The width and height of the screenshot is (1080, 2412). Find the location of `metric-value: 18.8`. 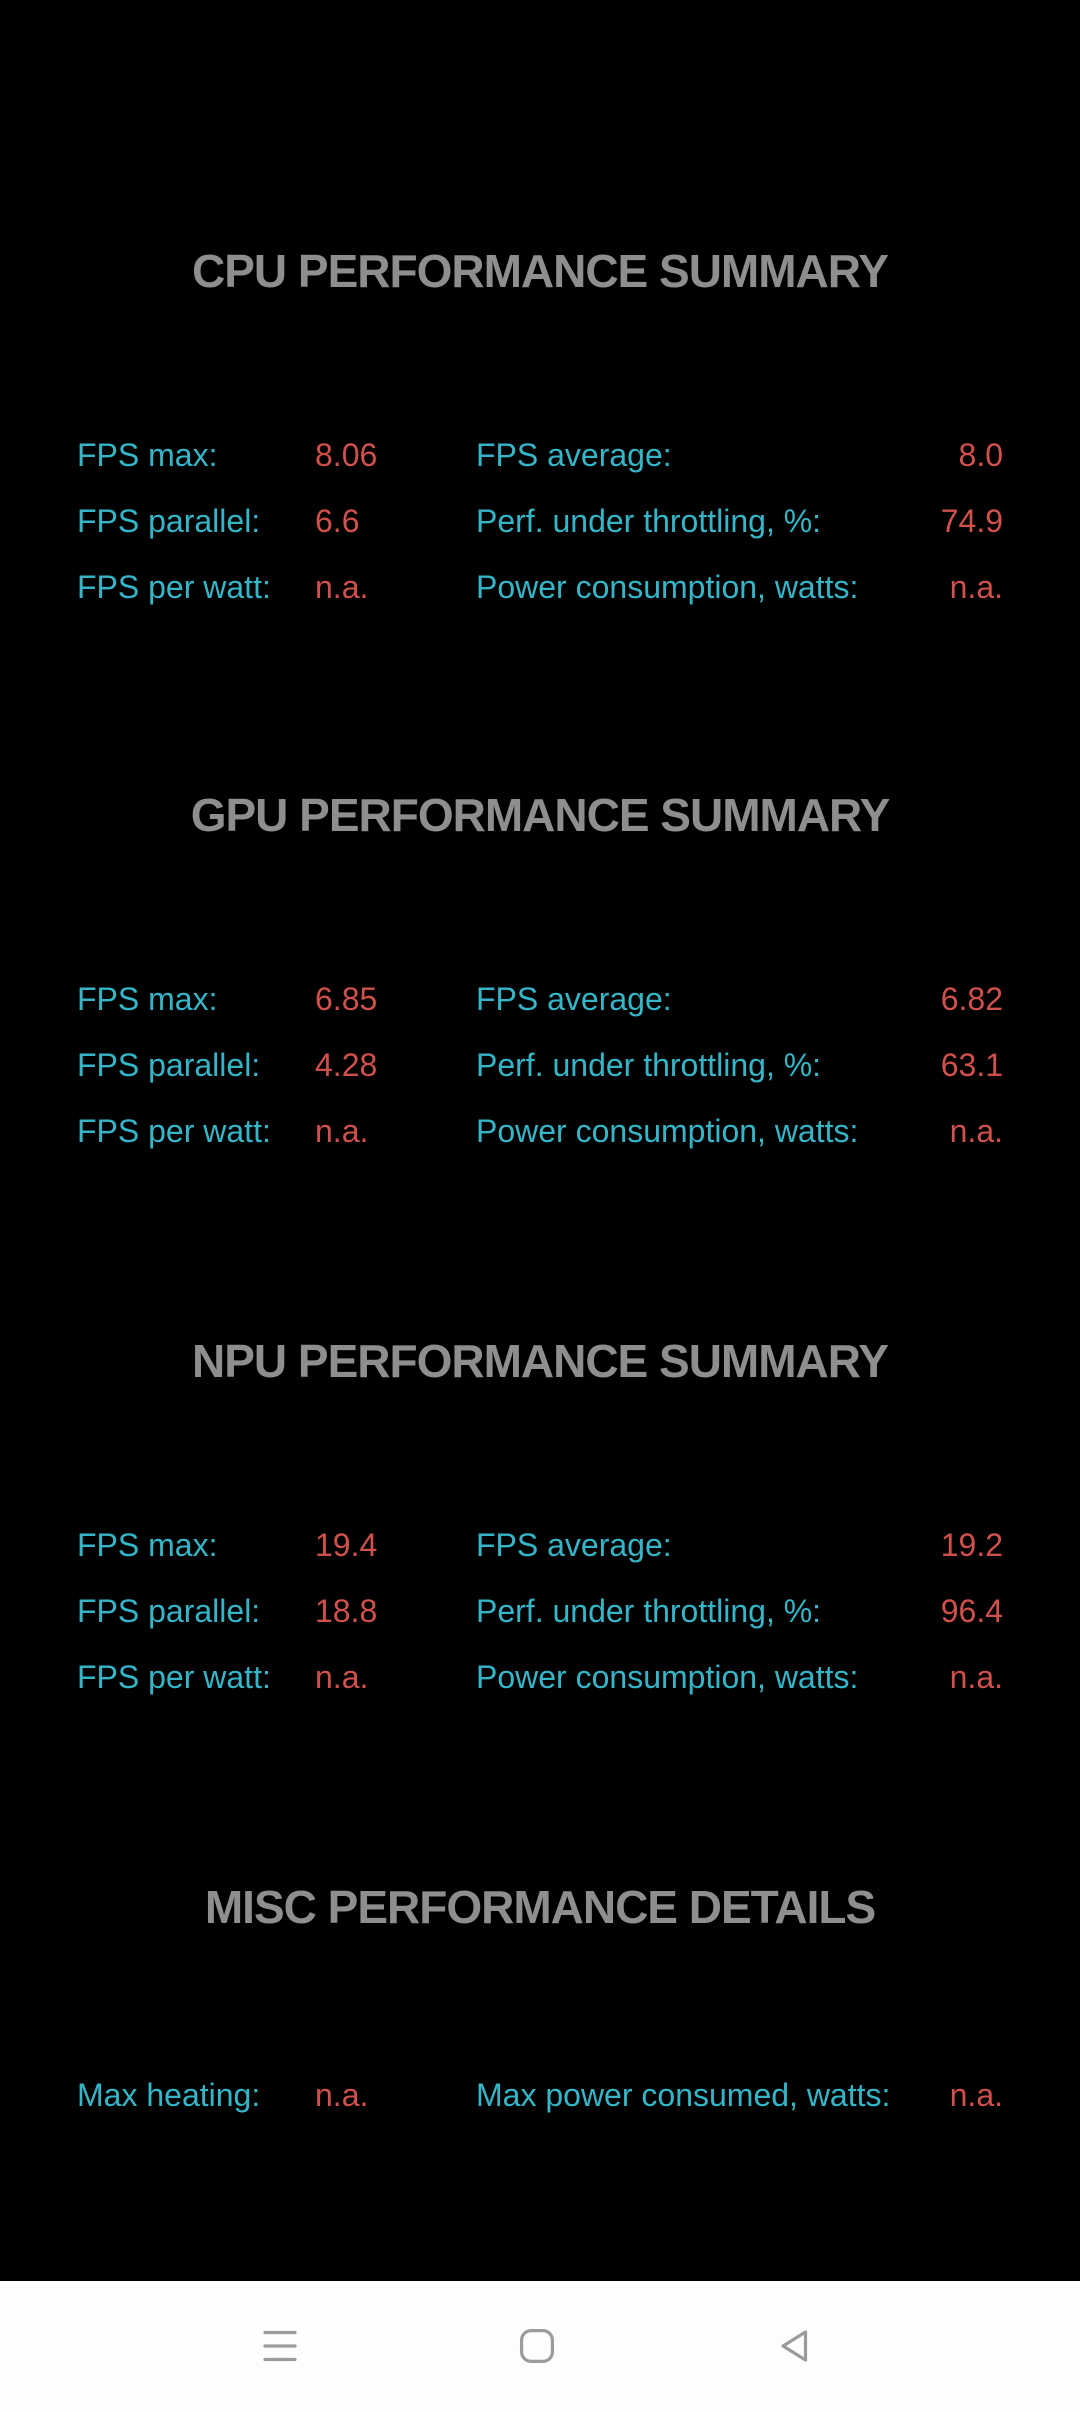

metric-value: 18.8 is located at coordinates (346, 1611).